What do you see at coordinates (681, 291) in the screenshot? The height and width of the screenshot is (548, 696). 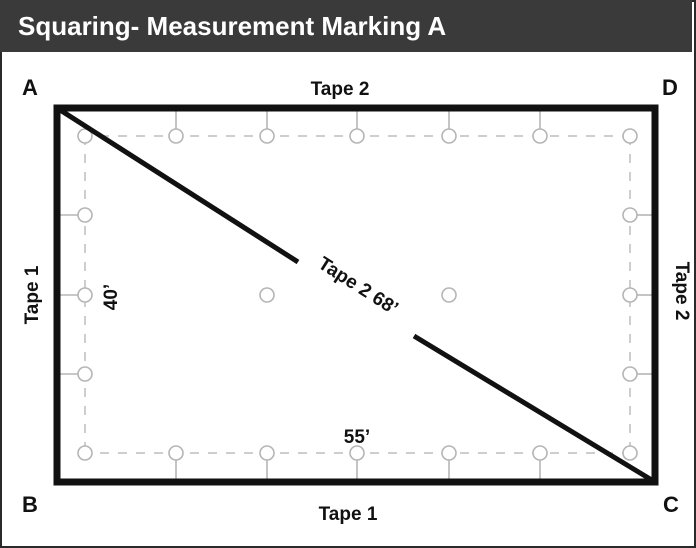 I see `edge-label-right: Tape 2` at bounding box center [681, 291].